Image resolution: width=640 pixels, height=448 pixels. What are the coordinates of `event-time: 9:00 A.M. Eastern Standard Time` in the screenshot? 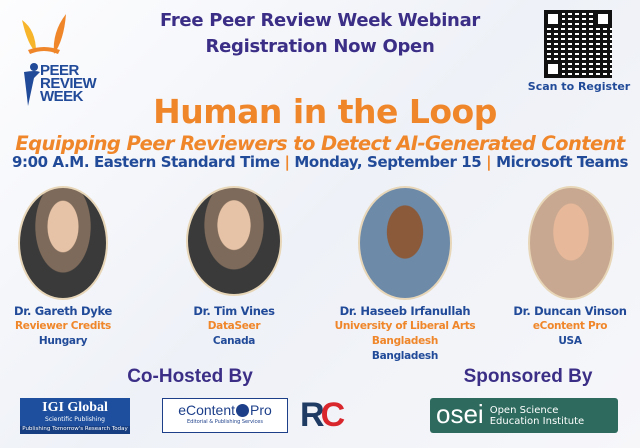 It's located at (145, 162).